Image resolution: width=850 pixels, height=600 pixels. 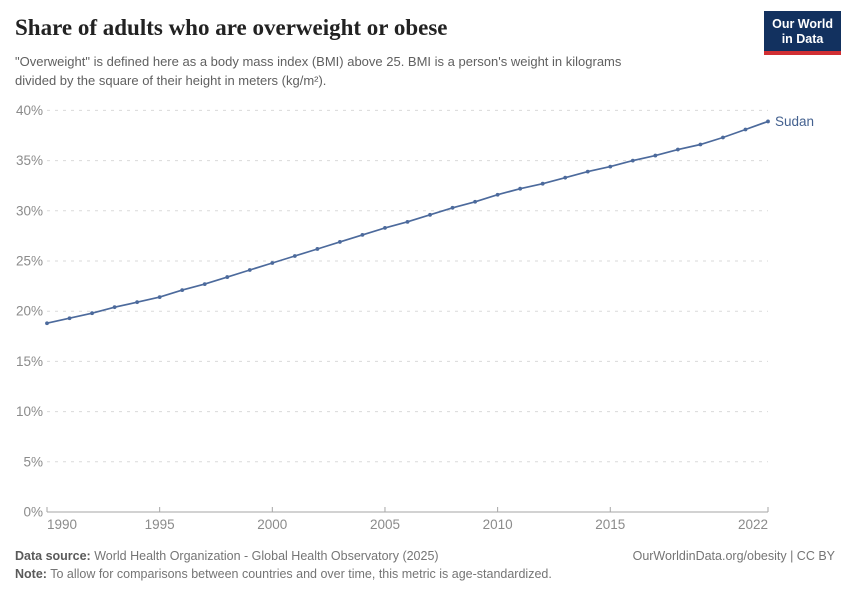 I want to click on x-tick-label-2000: 2000, so click(x=272, y=524).